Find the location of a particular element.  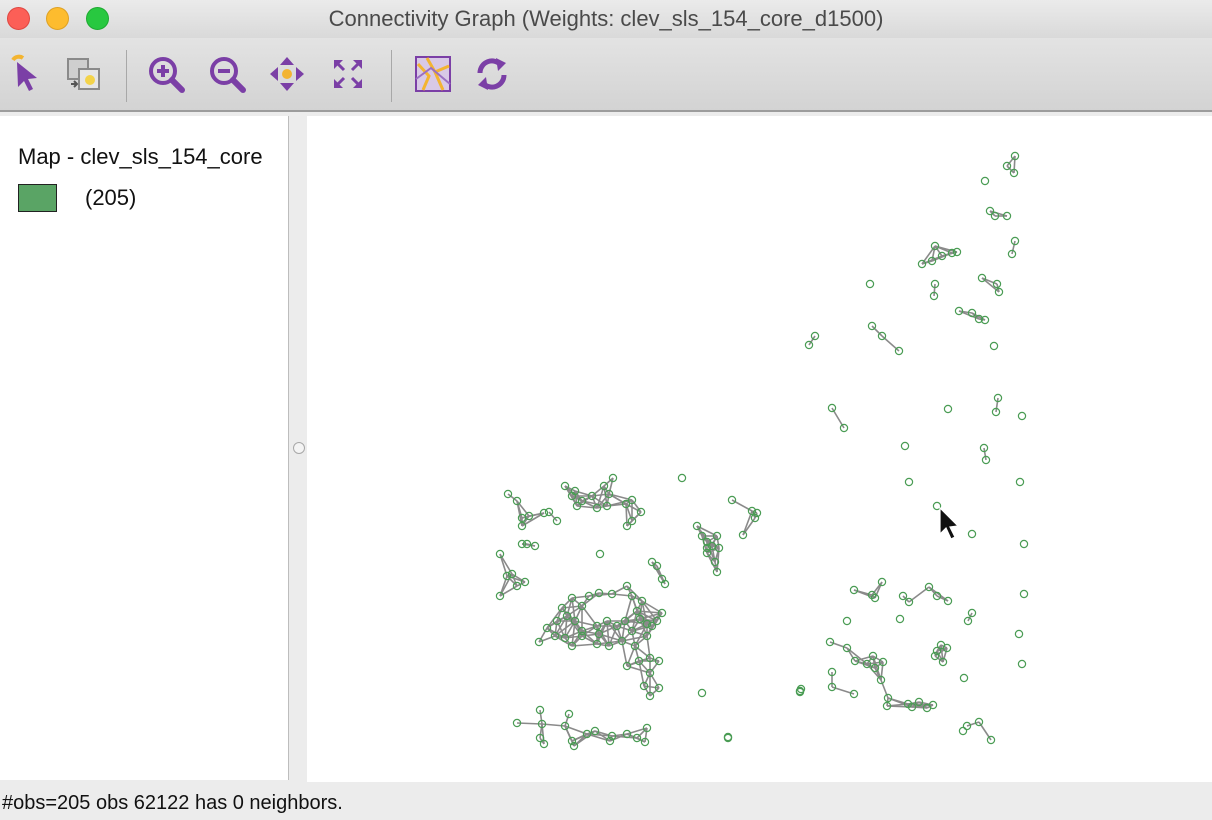

panel-splitter is located at coordinates (298, 448).